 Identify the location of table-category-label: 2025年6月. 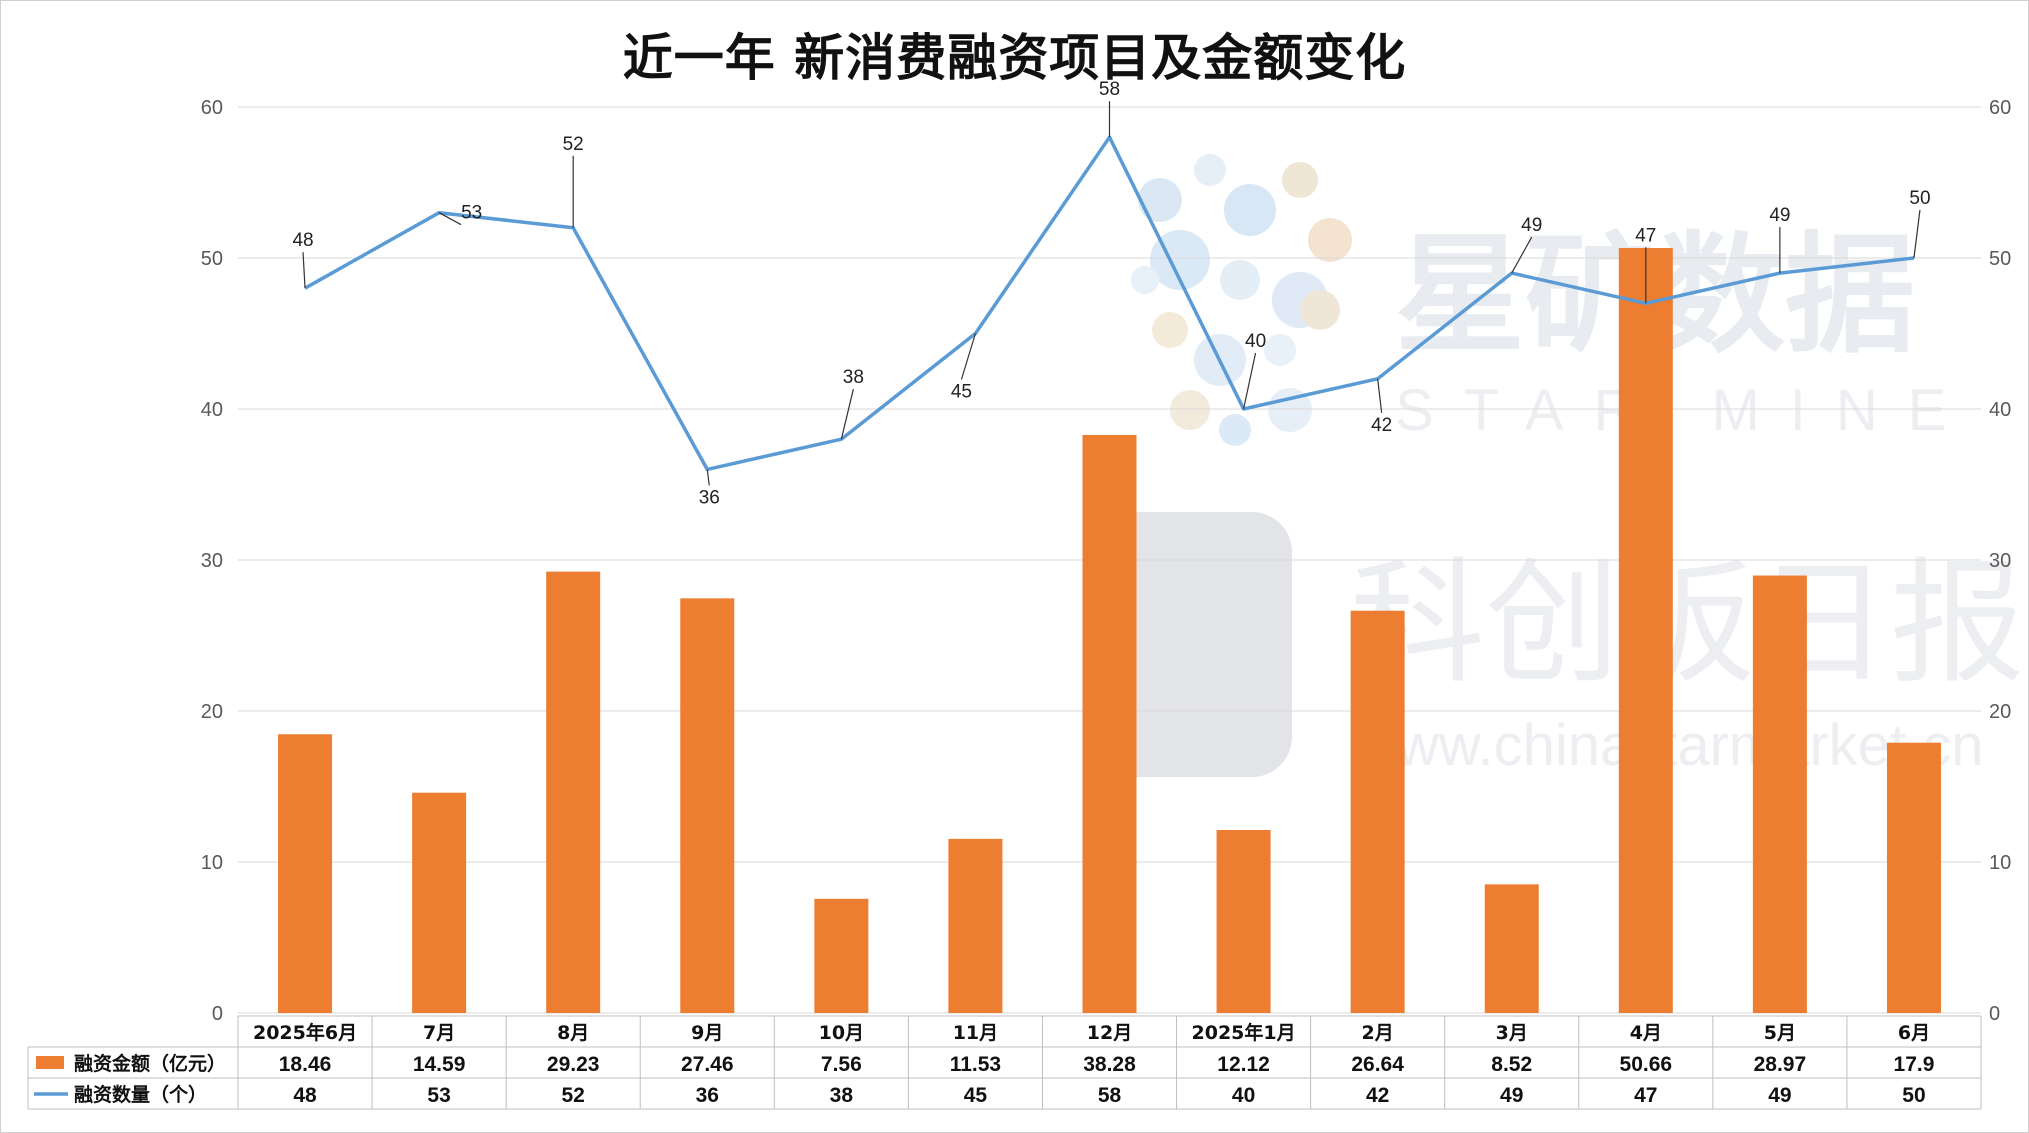
(305, 1032).